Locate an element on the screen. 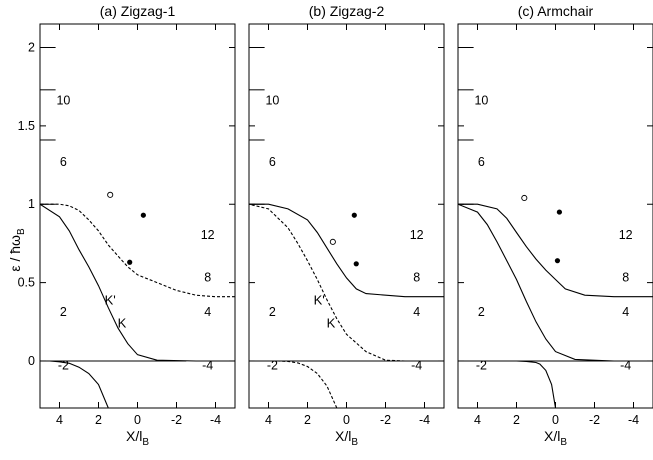 This screenshot has width=653, height=460. panel-title: (b) Zigzag-2 is located at coordinates (347, 11).